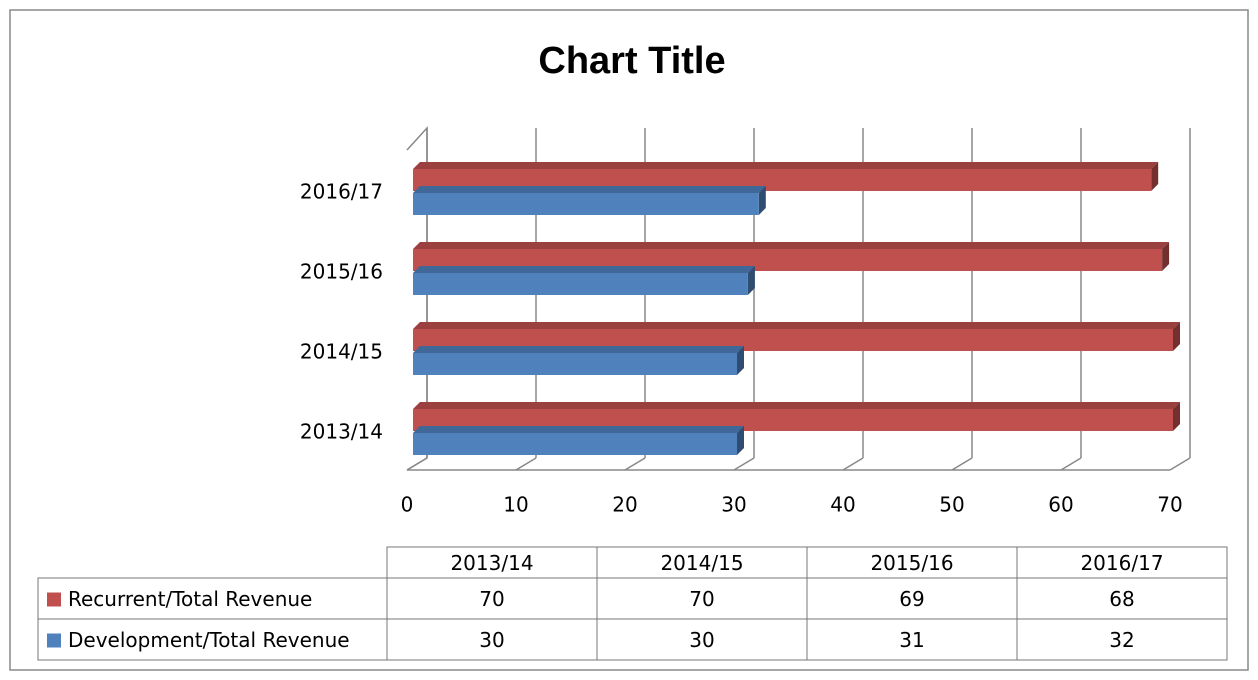  I want to click on x-tick-label: 70, so click(1169, 505).